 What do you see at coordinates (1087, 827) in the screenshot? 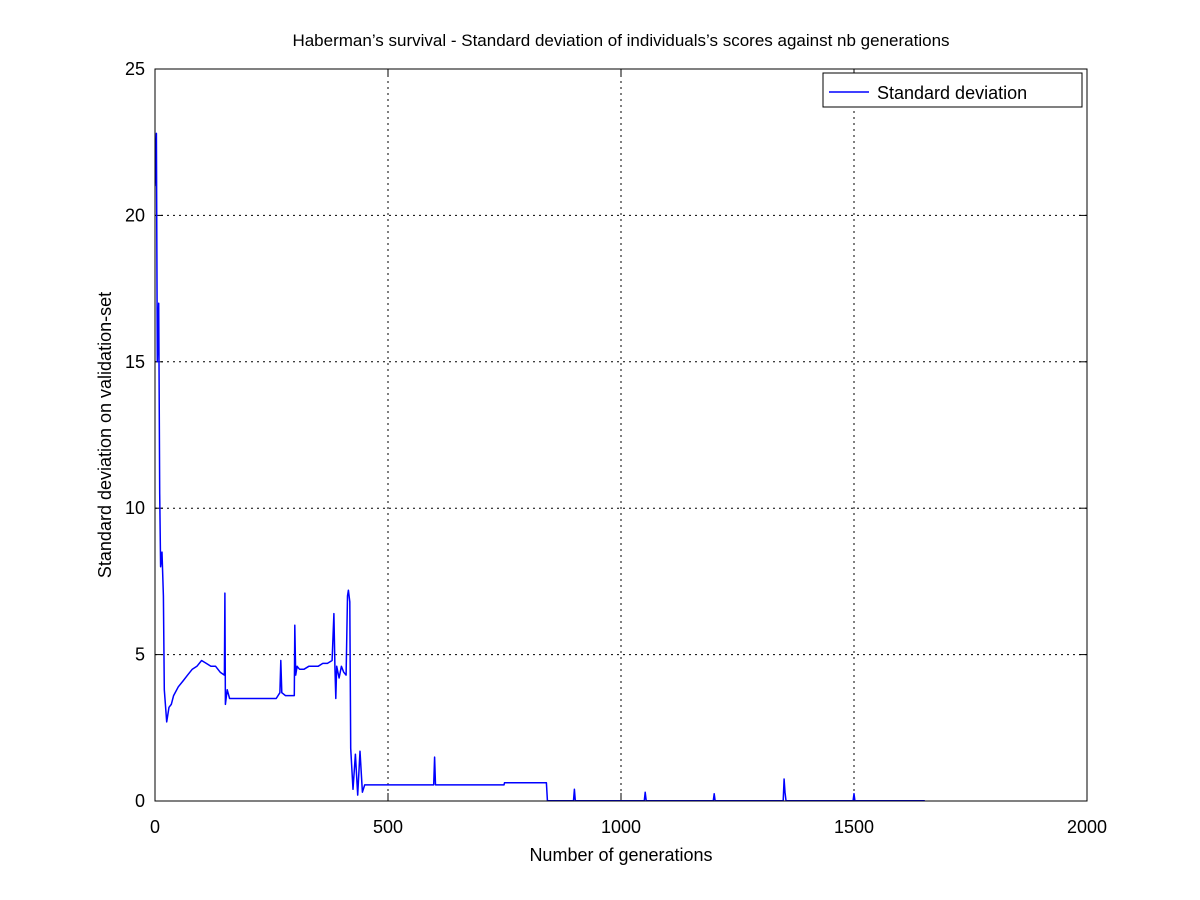
I see `x-tick-label: 2000` at bounding box center [1087, 827].